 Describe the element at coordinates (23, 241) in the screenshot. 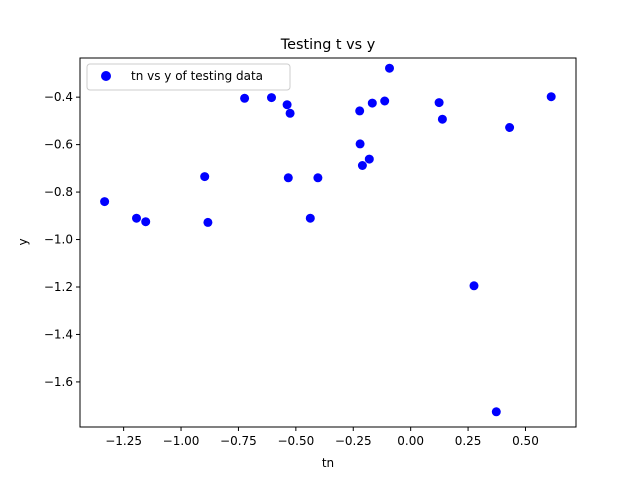

I see `y-axis-label: y` at that location.